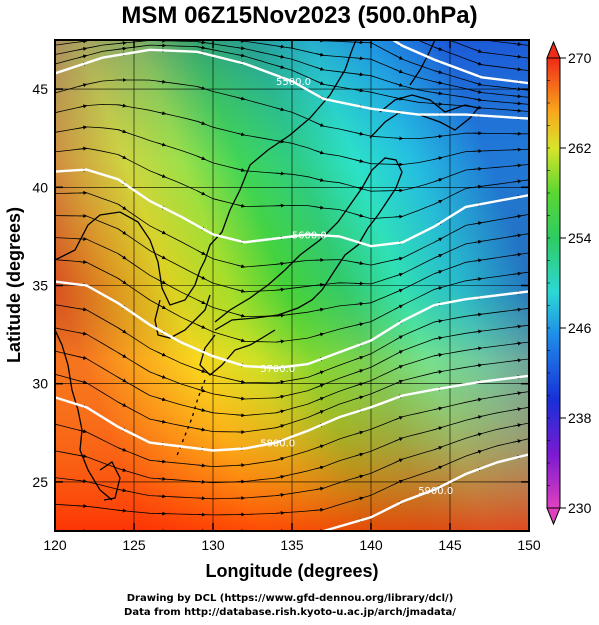 The height and width of the screenshot is (625, 599). Describe the element at coordinates (40, 482) in the screenshot. I see `y-tick-label: 25` at that location.